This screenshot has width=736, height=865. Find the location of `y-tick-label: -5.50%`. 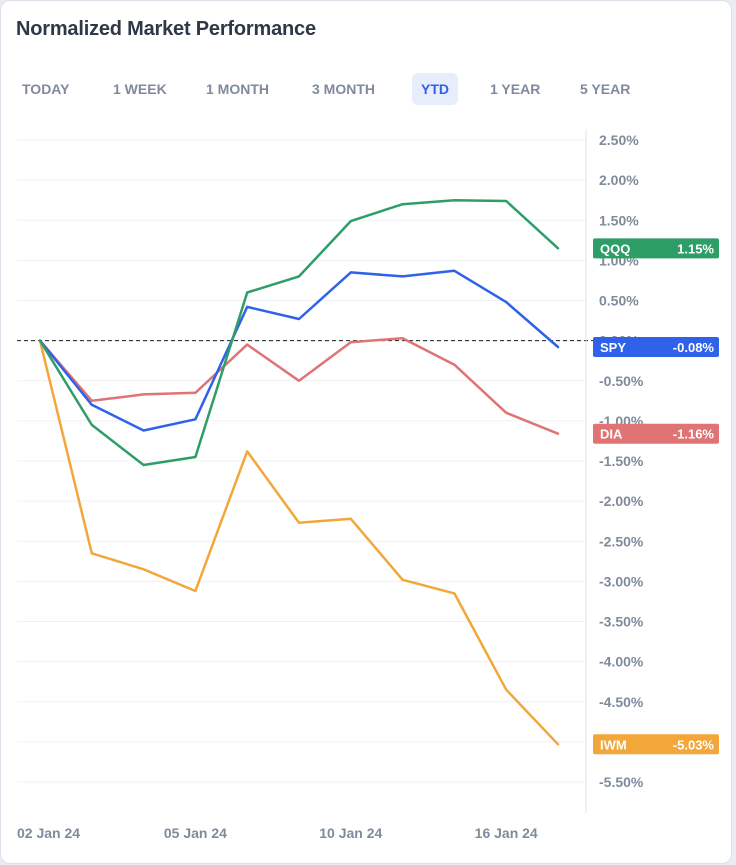

y-tick-label: -5.50% is located at coordinates (621, 782).